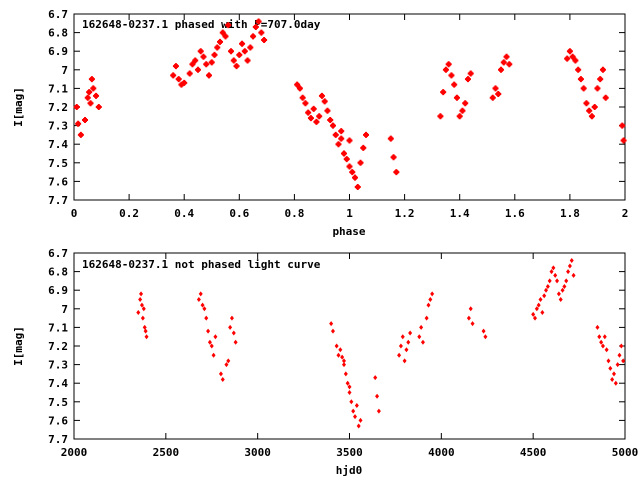  Describe the element at coordinates (58, 88) in the screenshot. I see `y-tick-label: 7.1` at that location.